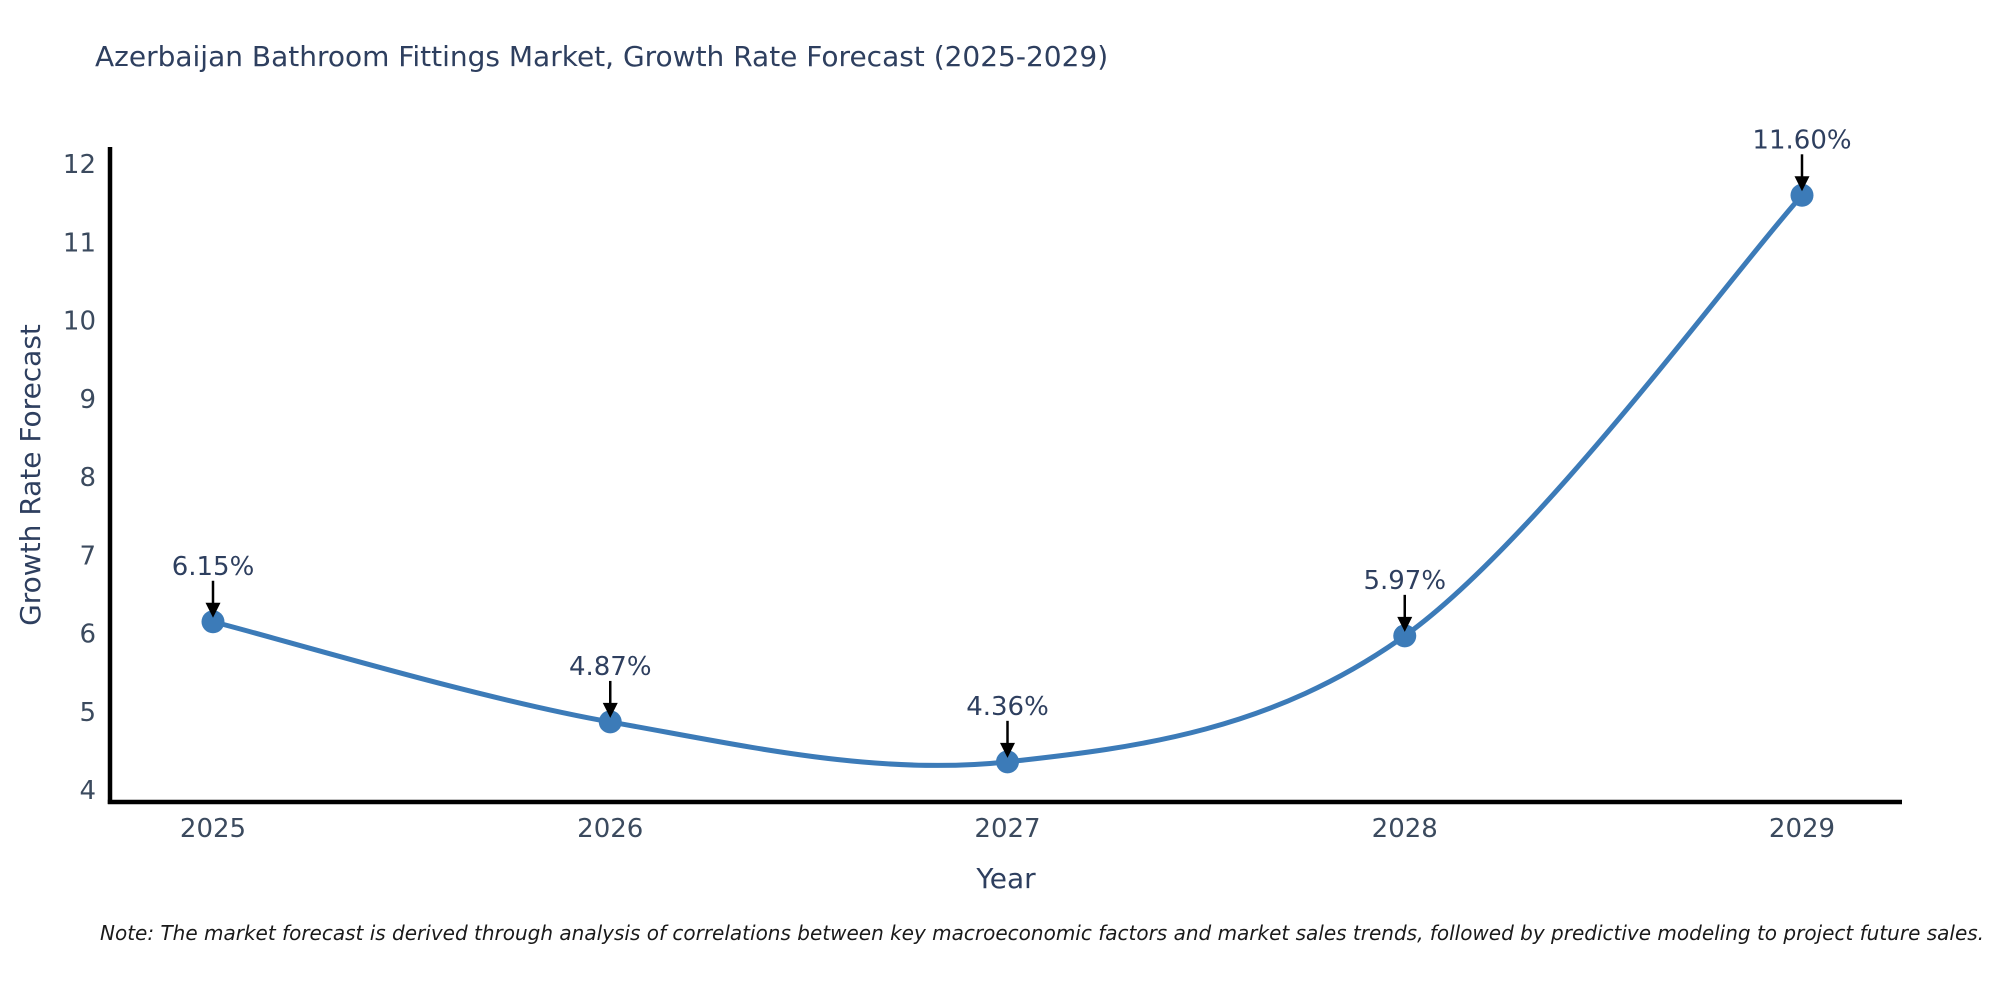 This screenshot has width=2000, height=1000. Describe the element at coordinates (87, 791) in the screenshot. I see `y-tick-label: 4` at that location.